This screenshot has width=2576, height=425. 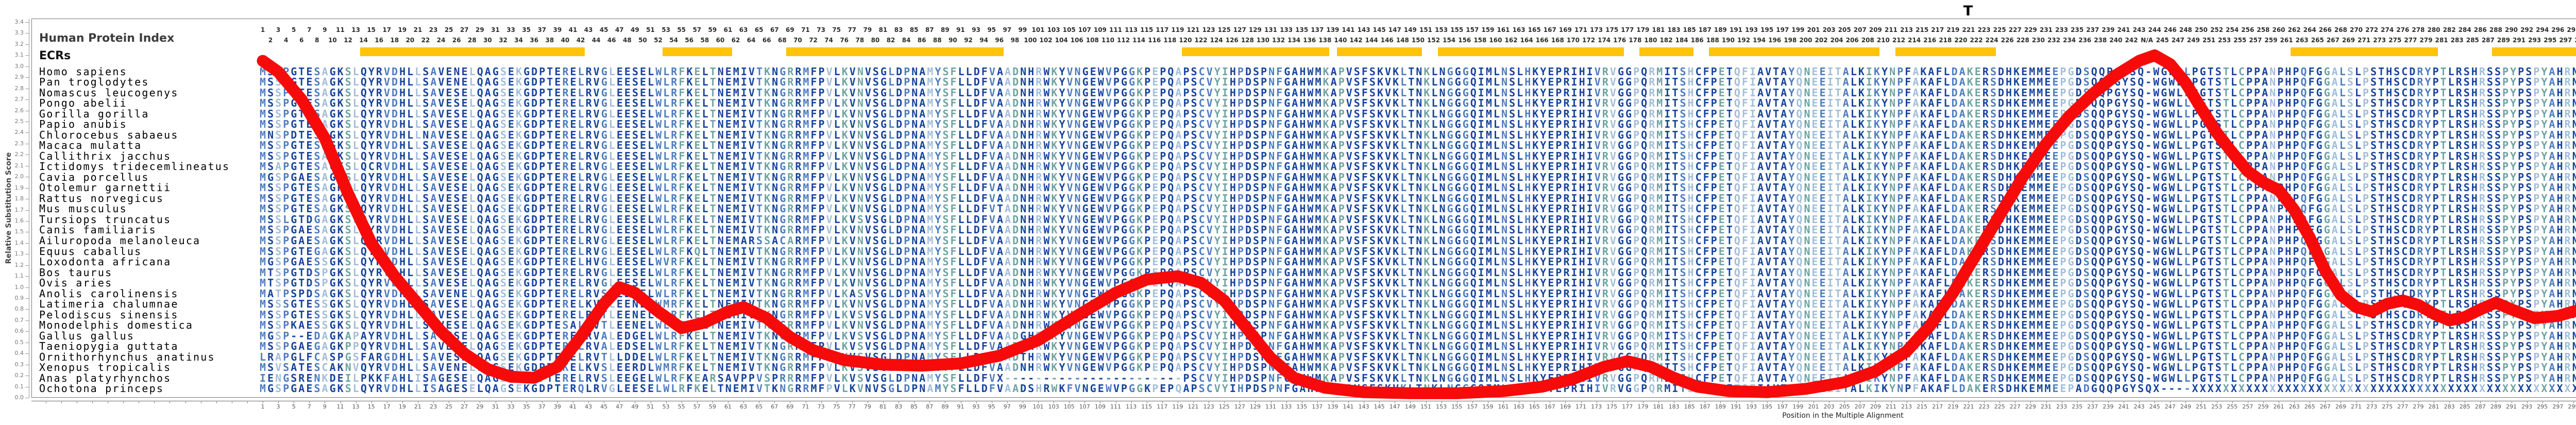 I want to click on y-tick-label: 1.9, so click(x=19, y=187).